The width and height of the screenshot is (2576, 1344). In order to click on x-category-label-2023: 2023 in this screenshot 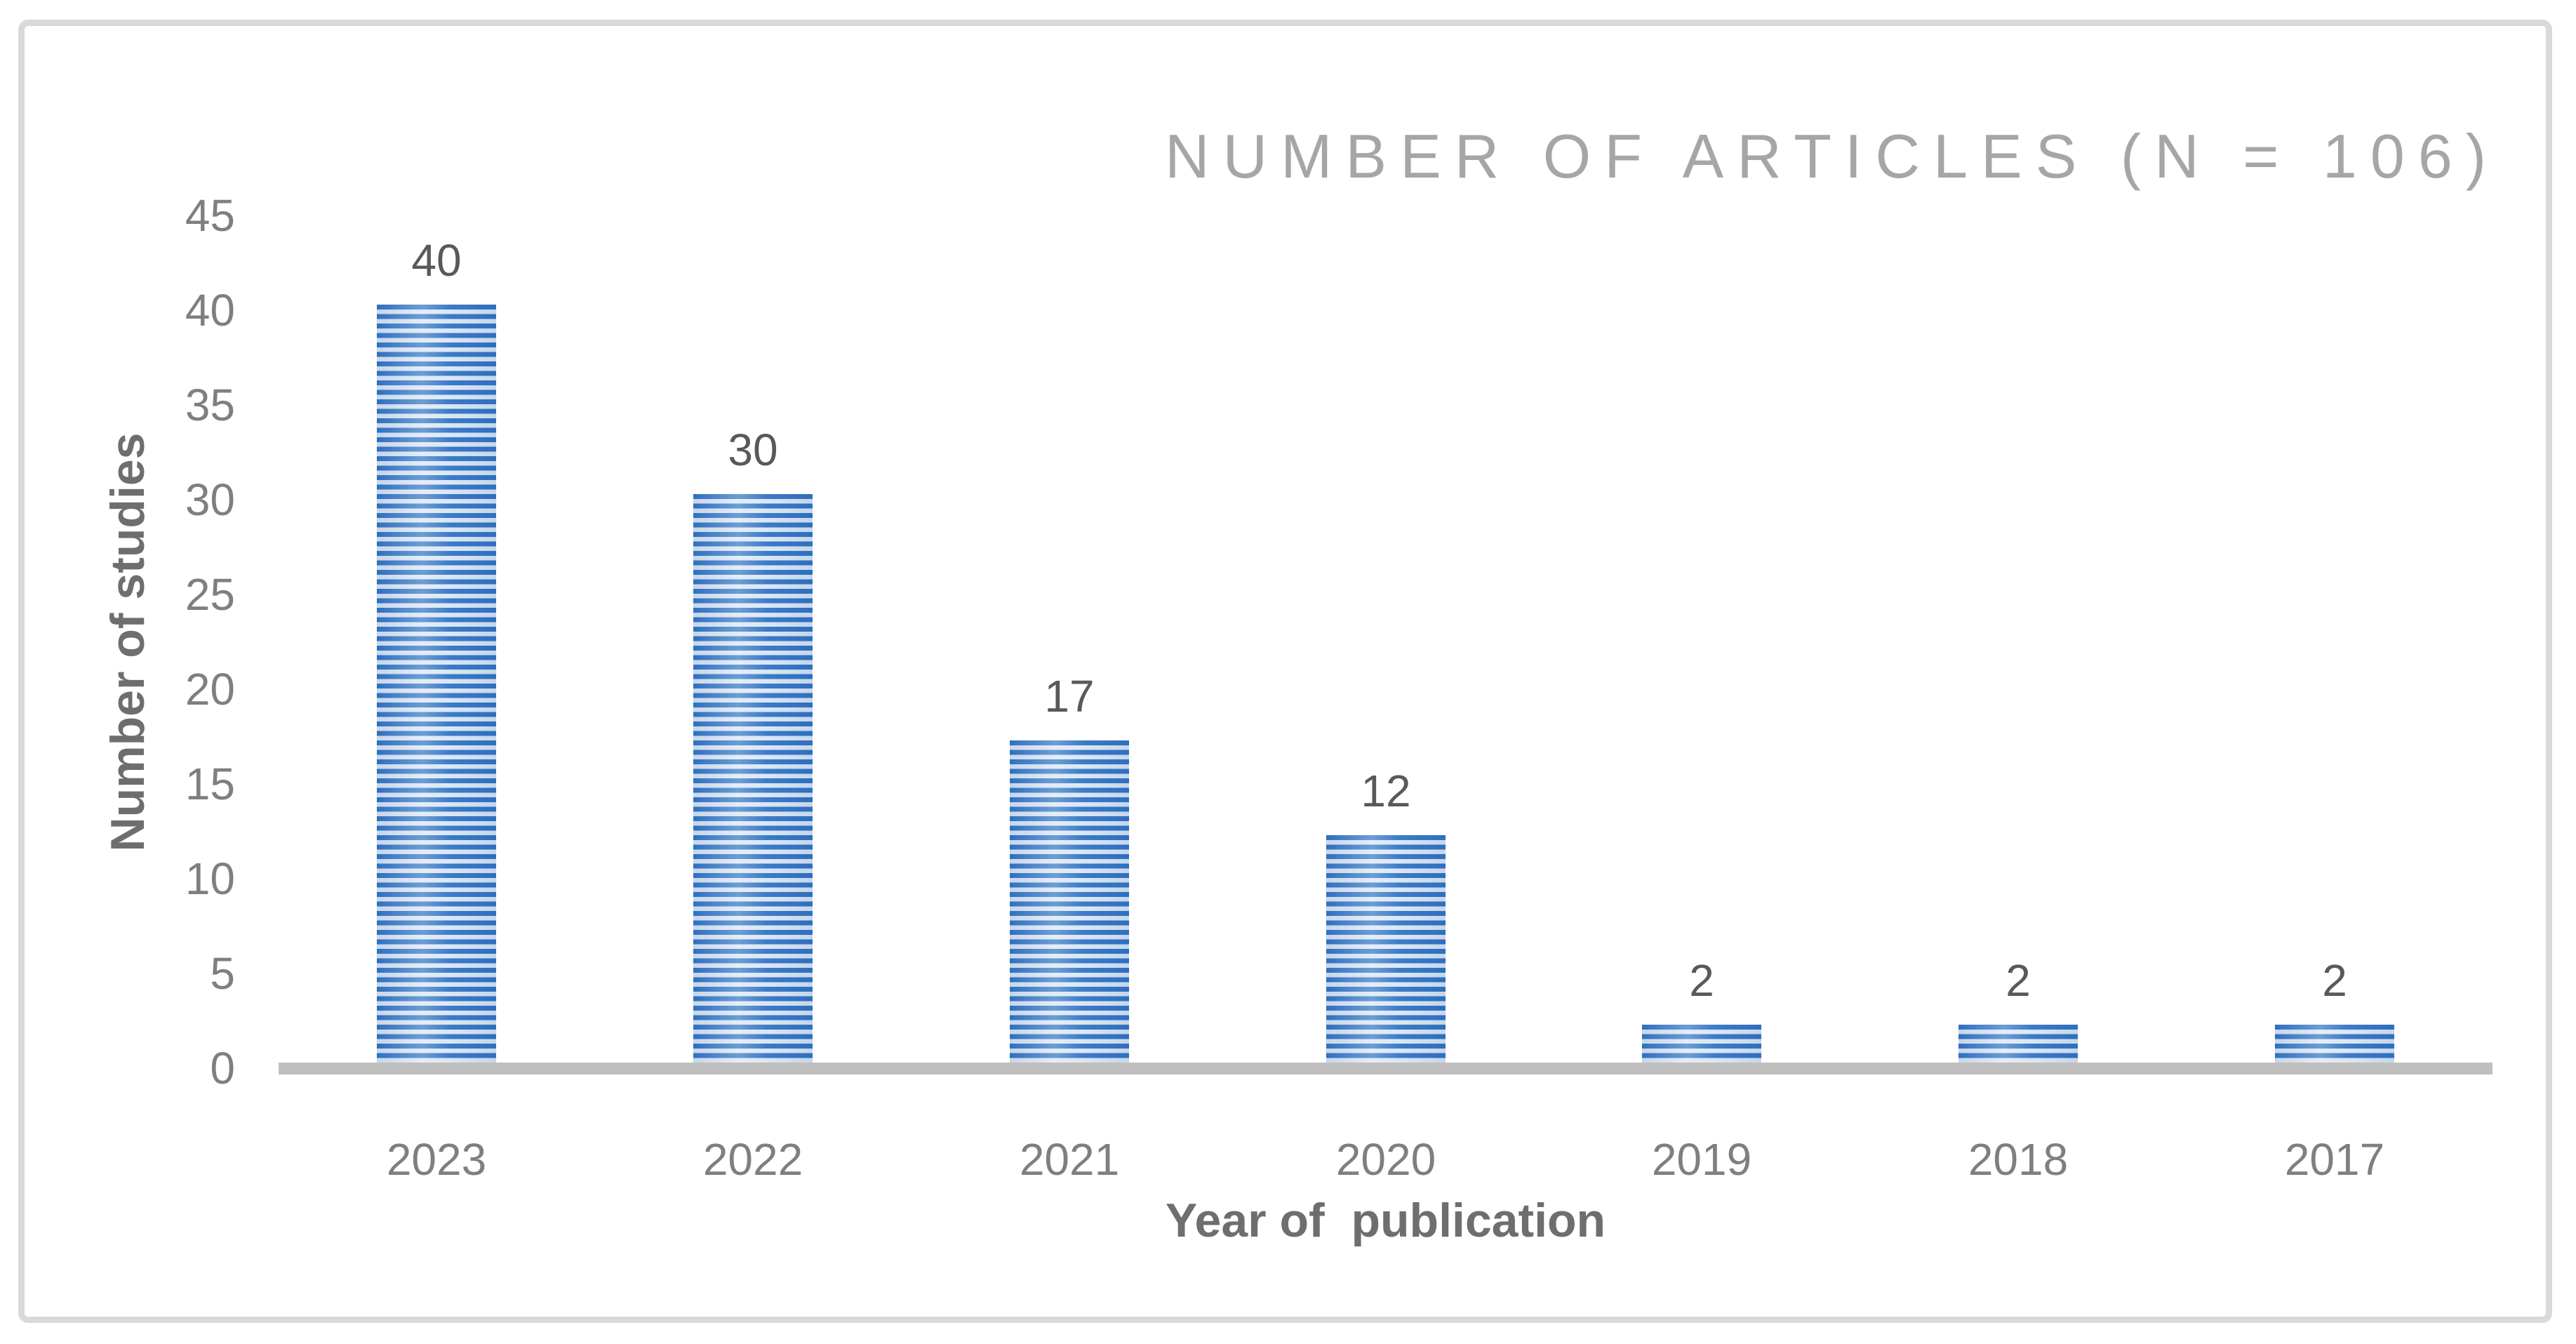, I will do `click(436, 1159)`.